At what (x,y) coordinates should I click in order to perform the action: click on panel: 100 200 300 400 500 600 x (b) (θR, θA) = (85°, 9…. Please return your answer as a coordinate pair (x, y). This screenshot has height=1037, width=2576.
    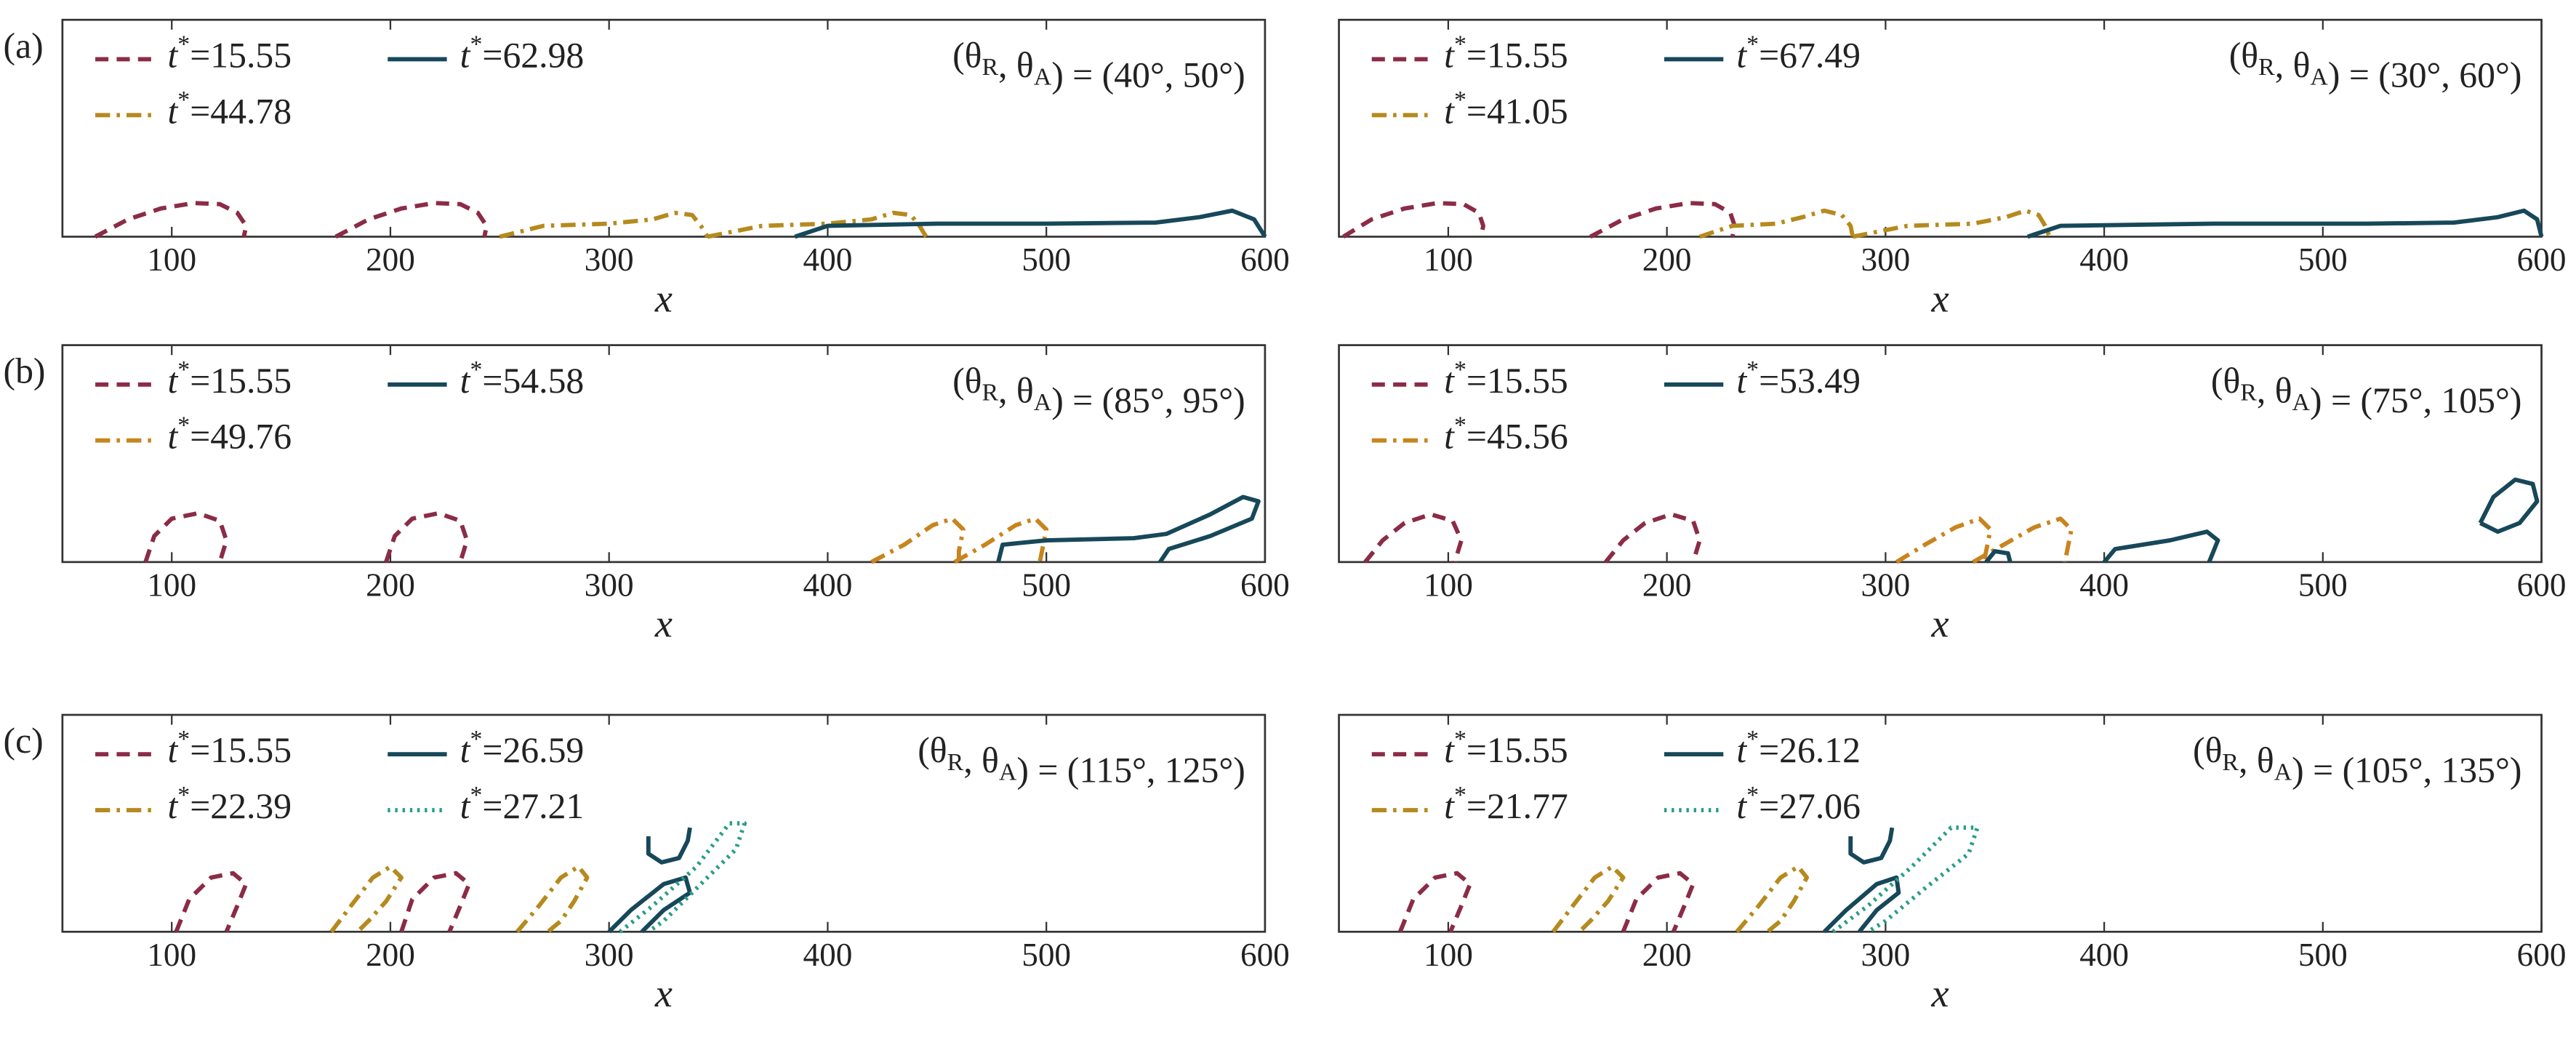
    Looking at the image, I should click on (647, 495).